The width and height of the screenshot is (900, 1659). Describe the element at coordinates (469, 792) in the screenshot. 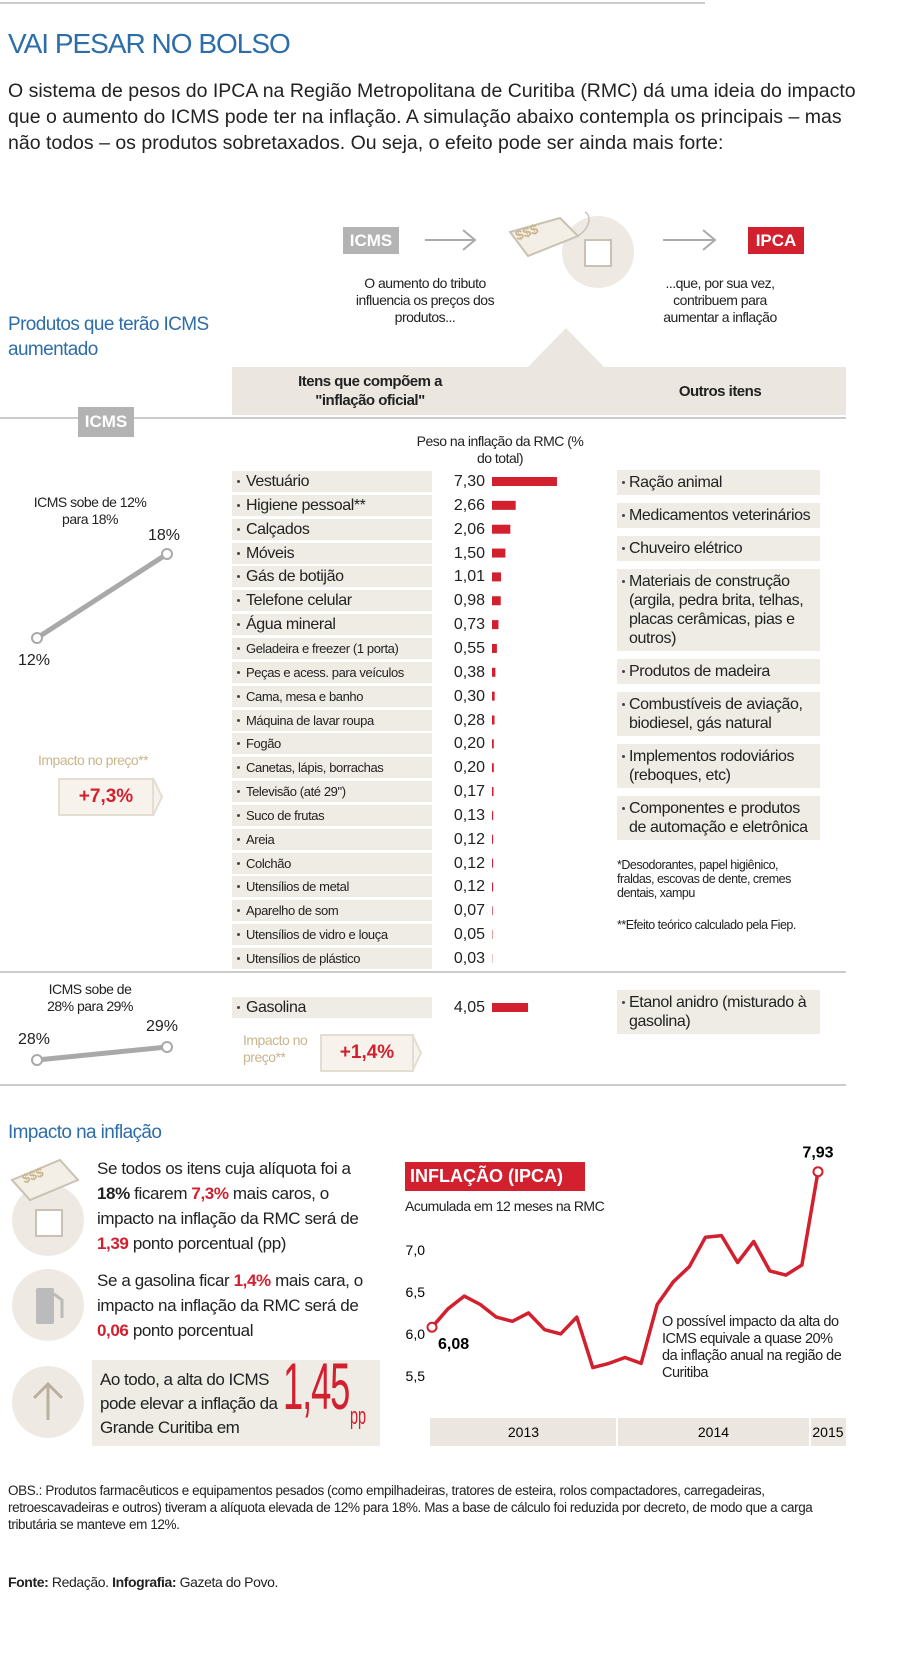

I see `value-label: 0,17` at that location.